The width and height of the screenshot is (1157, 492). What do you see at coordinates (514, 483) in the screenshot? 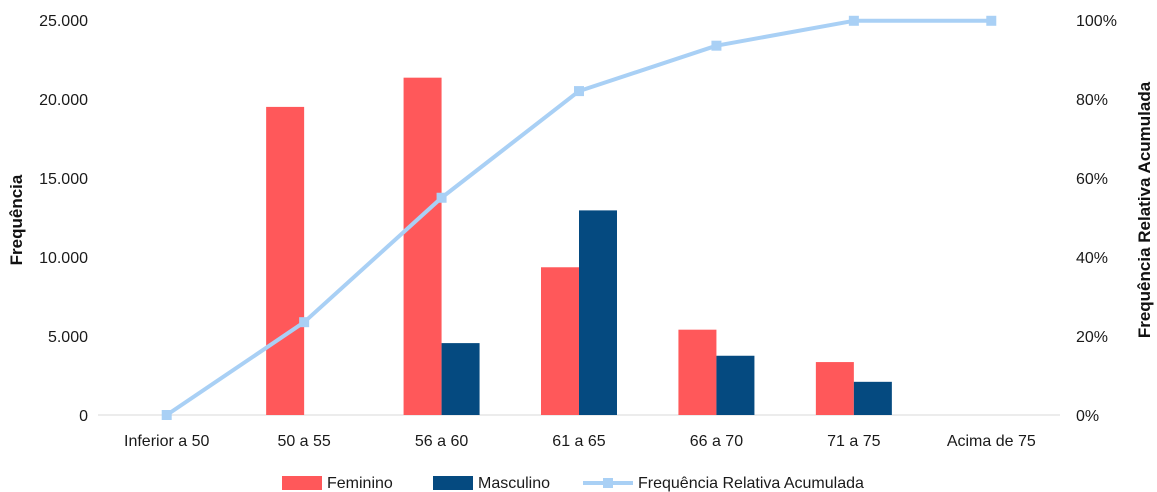
I see `legend-label-masculino: Masculino` at bounding box center [514, 483].